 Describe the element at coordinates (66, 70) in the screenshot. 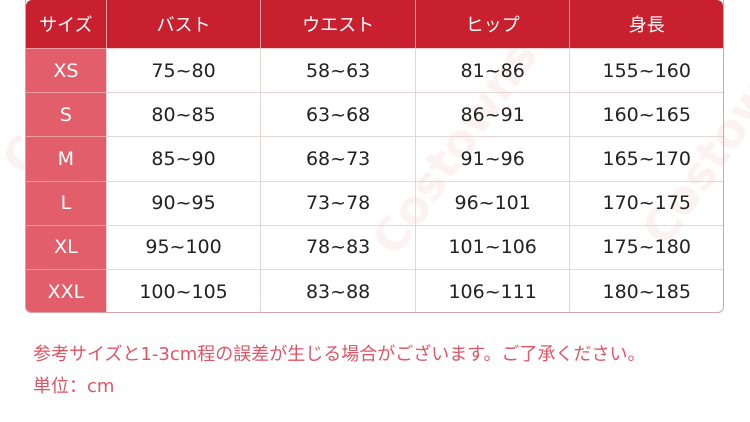

I see `cell-size: XS` at that location.